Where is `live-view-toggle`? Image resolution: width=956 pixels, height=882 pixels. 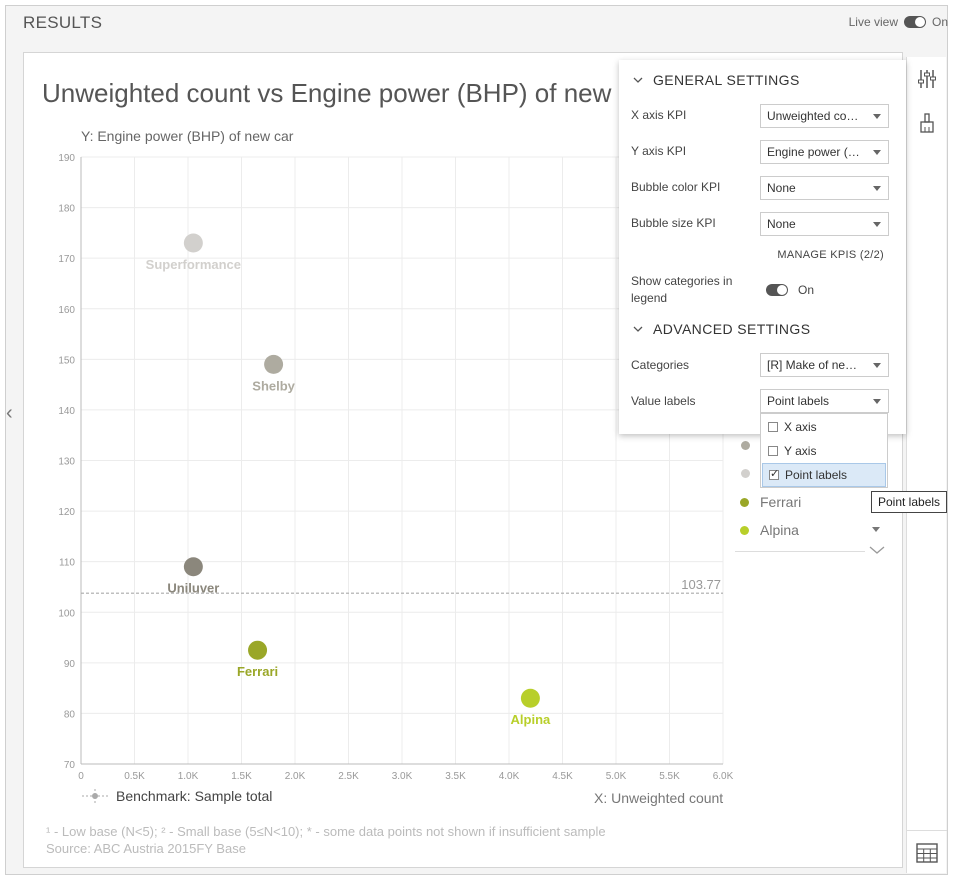
live-view-toggle is located at coordinates (914, 22).